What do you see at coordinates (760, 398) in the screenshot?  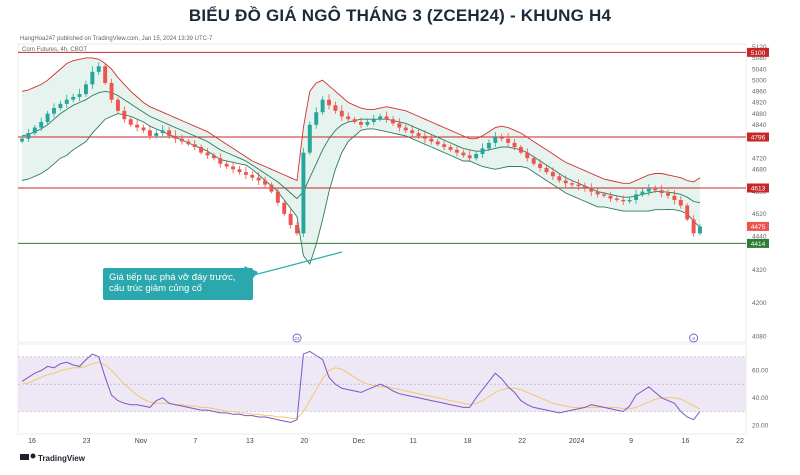 I see `rsi-axis-tick: 40.00` at bounding box center [760, 398].